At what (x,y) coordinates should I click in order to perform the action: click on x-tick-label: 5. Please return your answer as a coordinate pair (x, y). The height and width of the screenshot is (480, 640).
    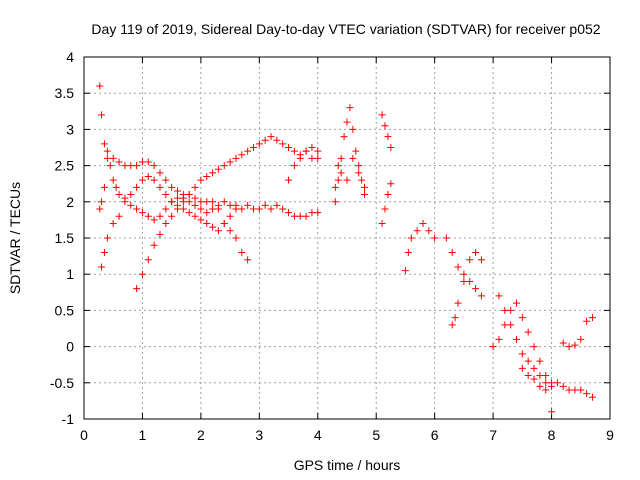
    Looking at the image, I should click on (376, 435).